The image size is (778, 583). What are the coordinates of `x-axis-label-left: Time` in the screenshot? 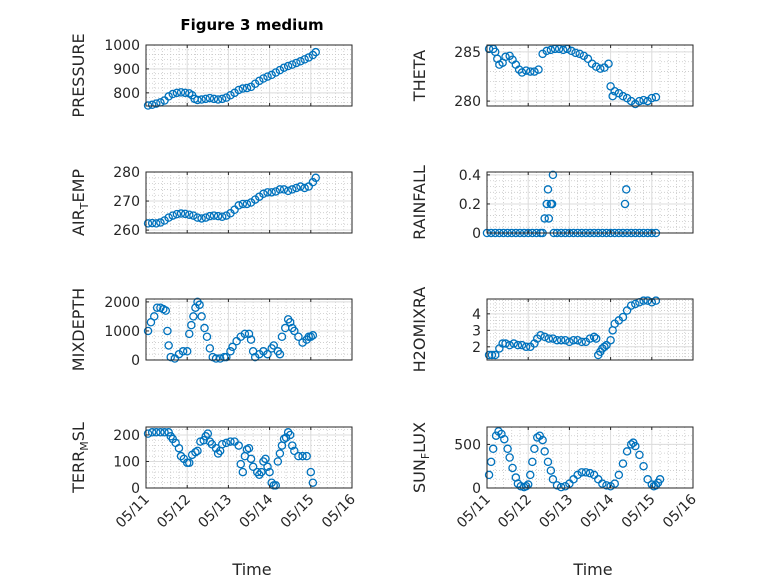 It's located at (251, 569).